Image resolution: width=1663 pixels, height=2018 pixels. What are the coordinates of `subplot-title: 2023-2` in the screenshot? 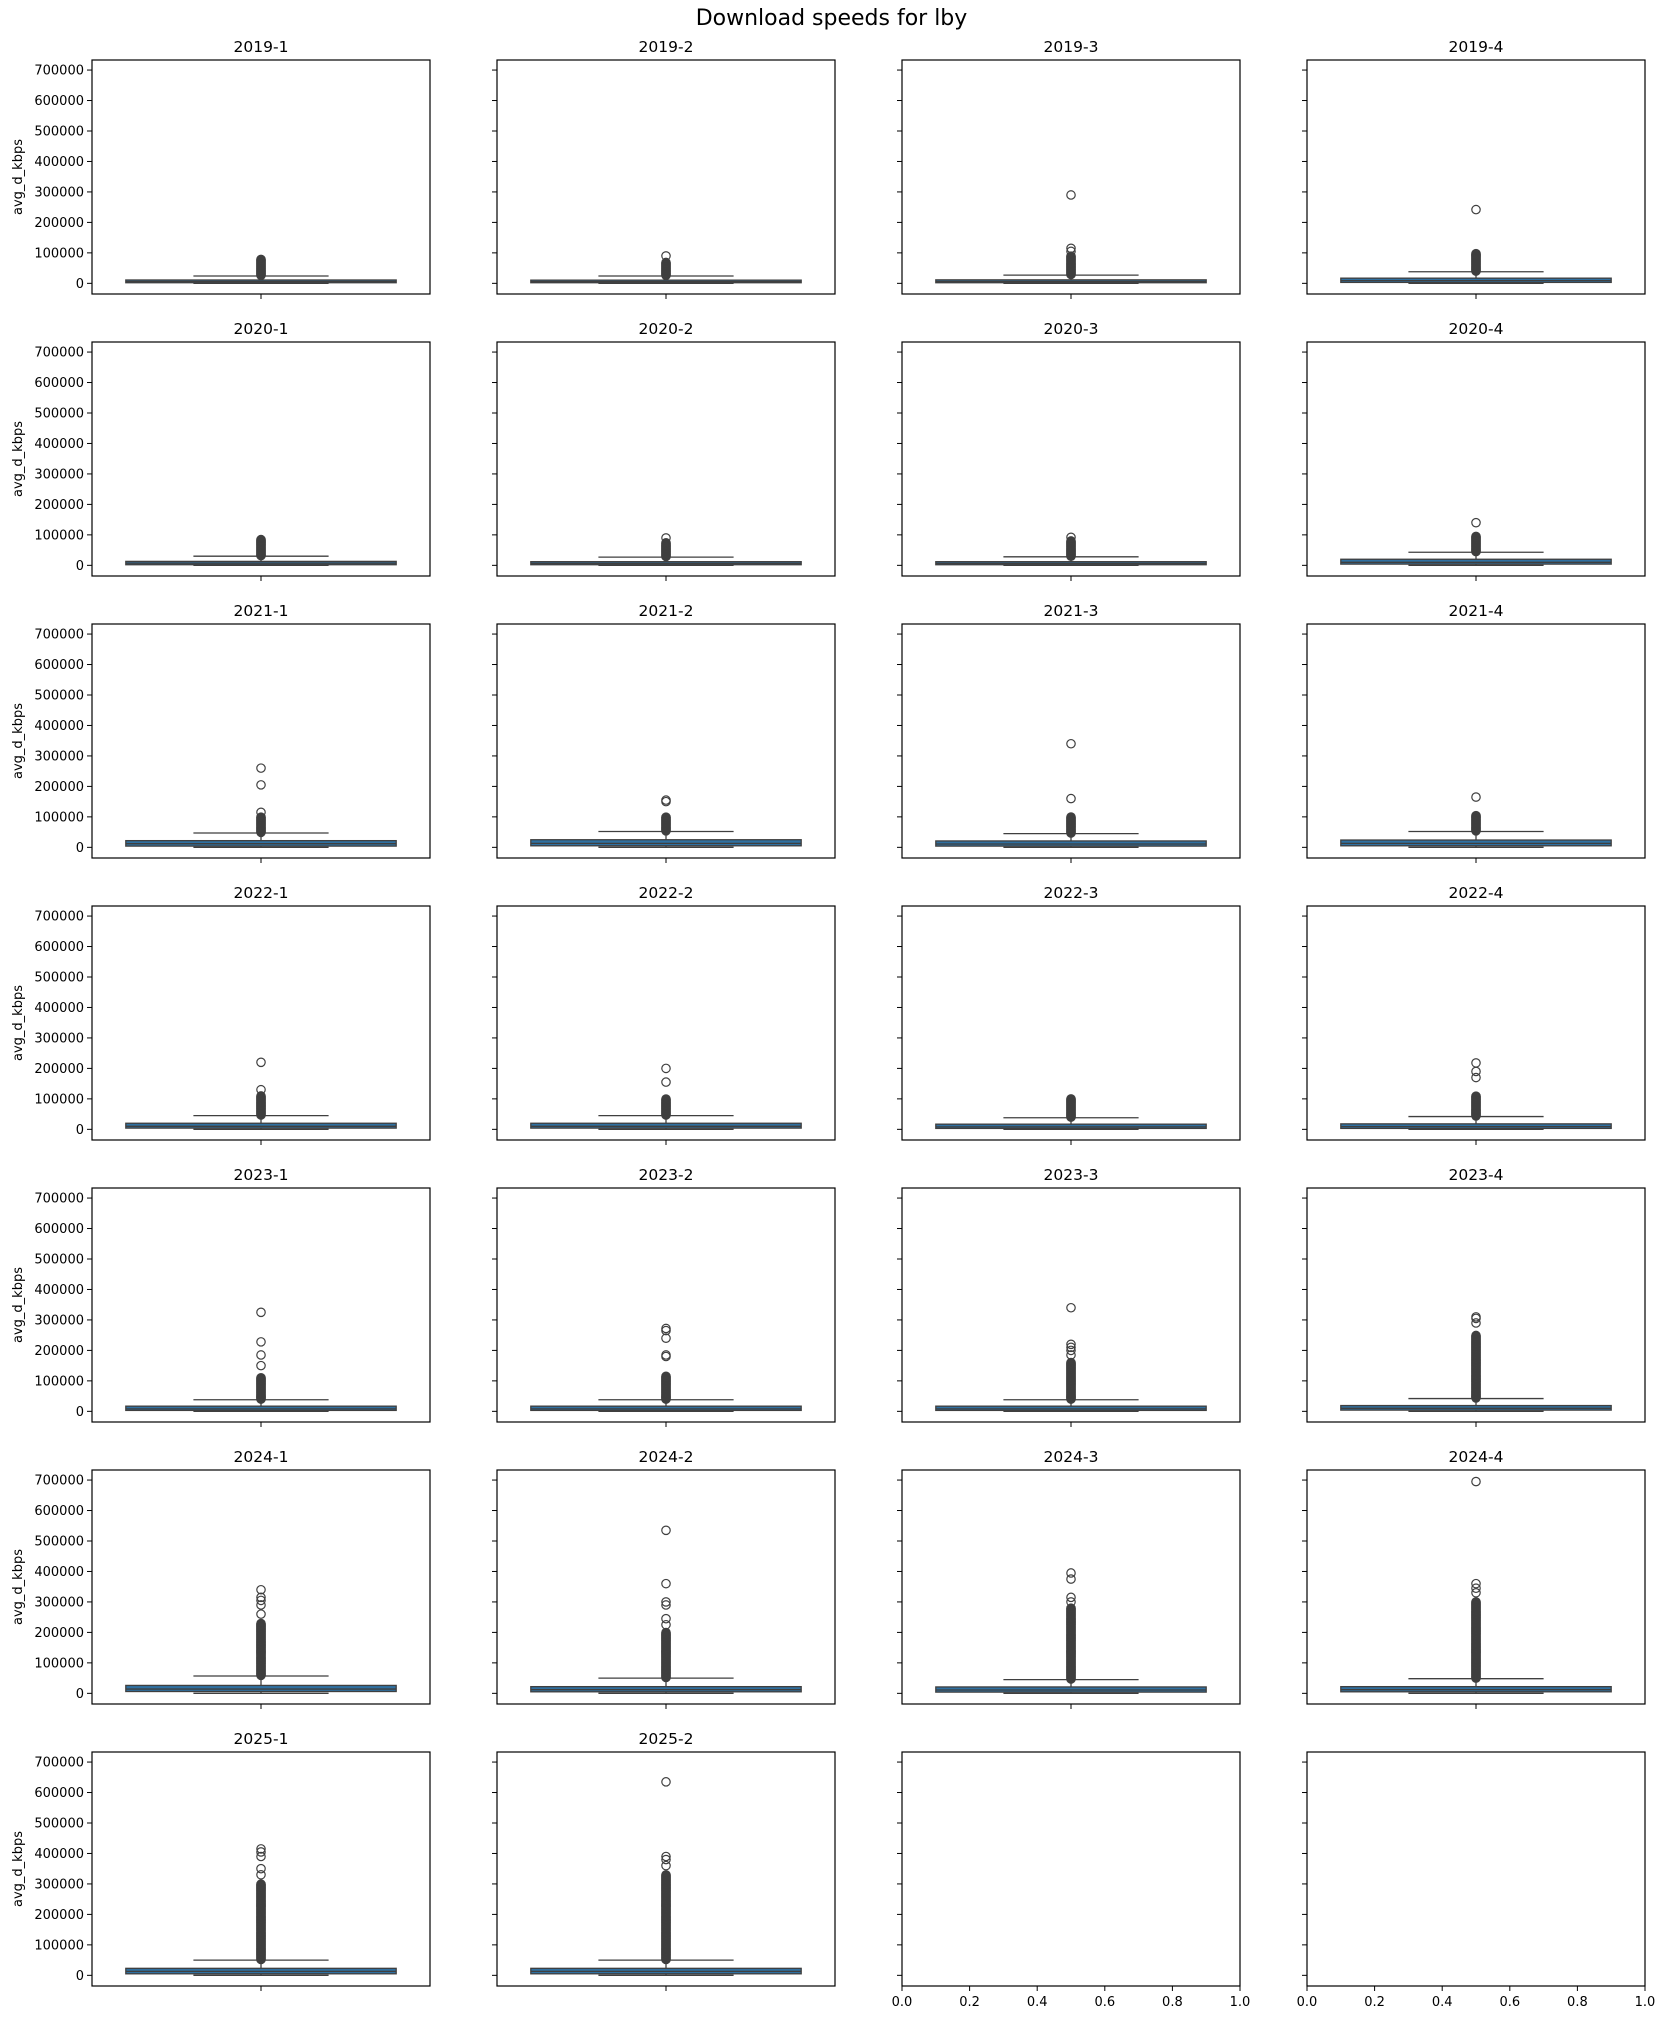 It's located at (666, 1175).